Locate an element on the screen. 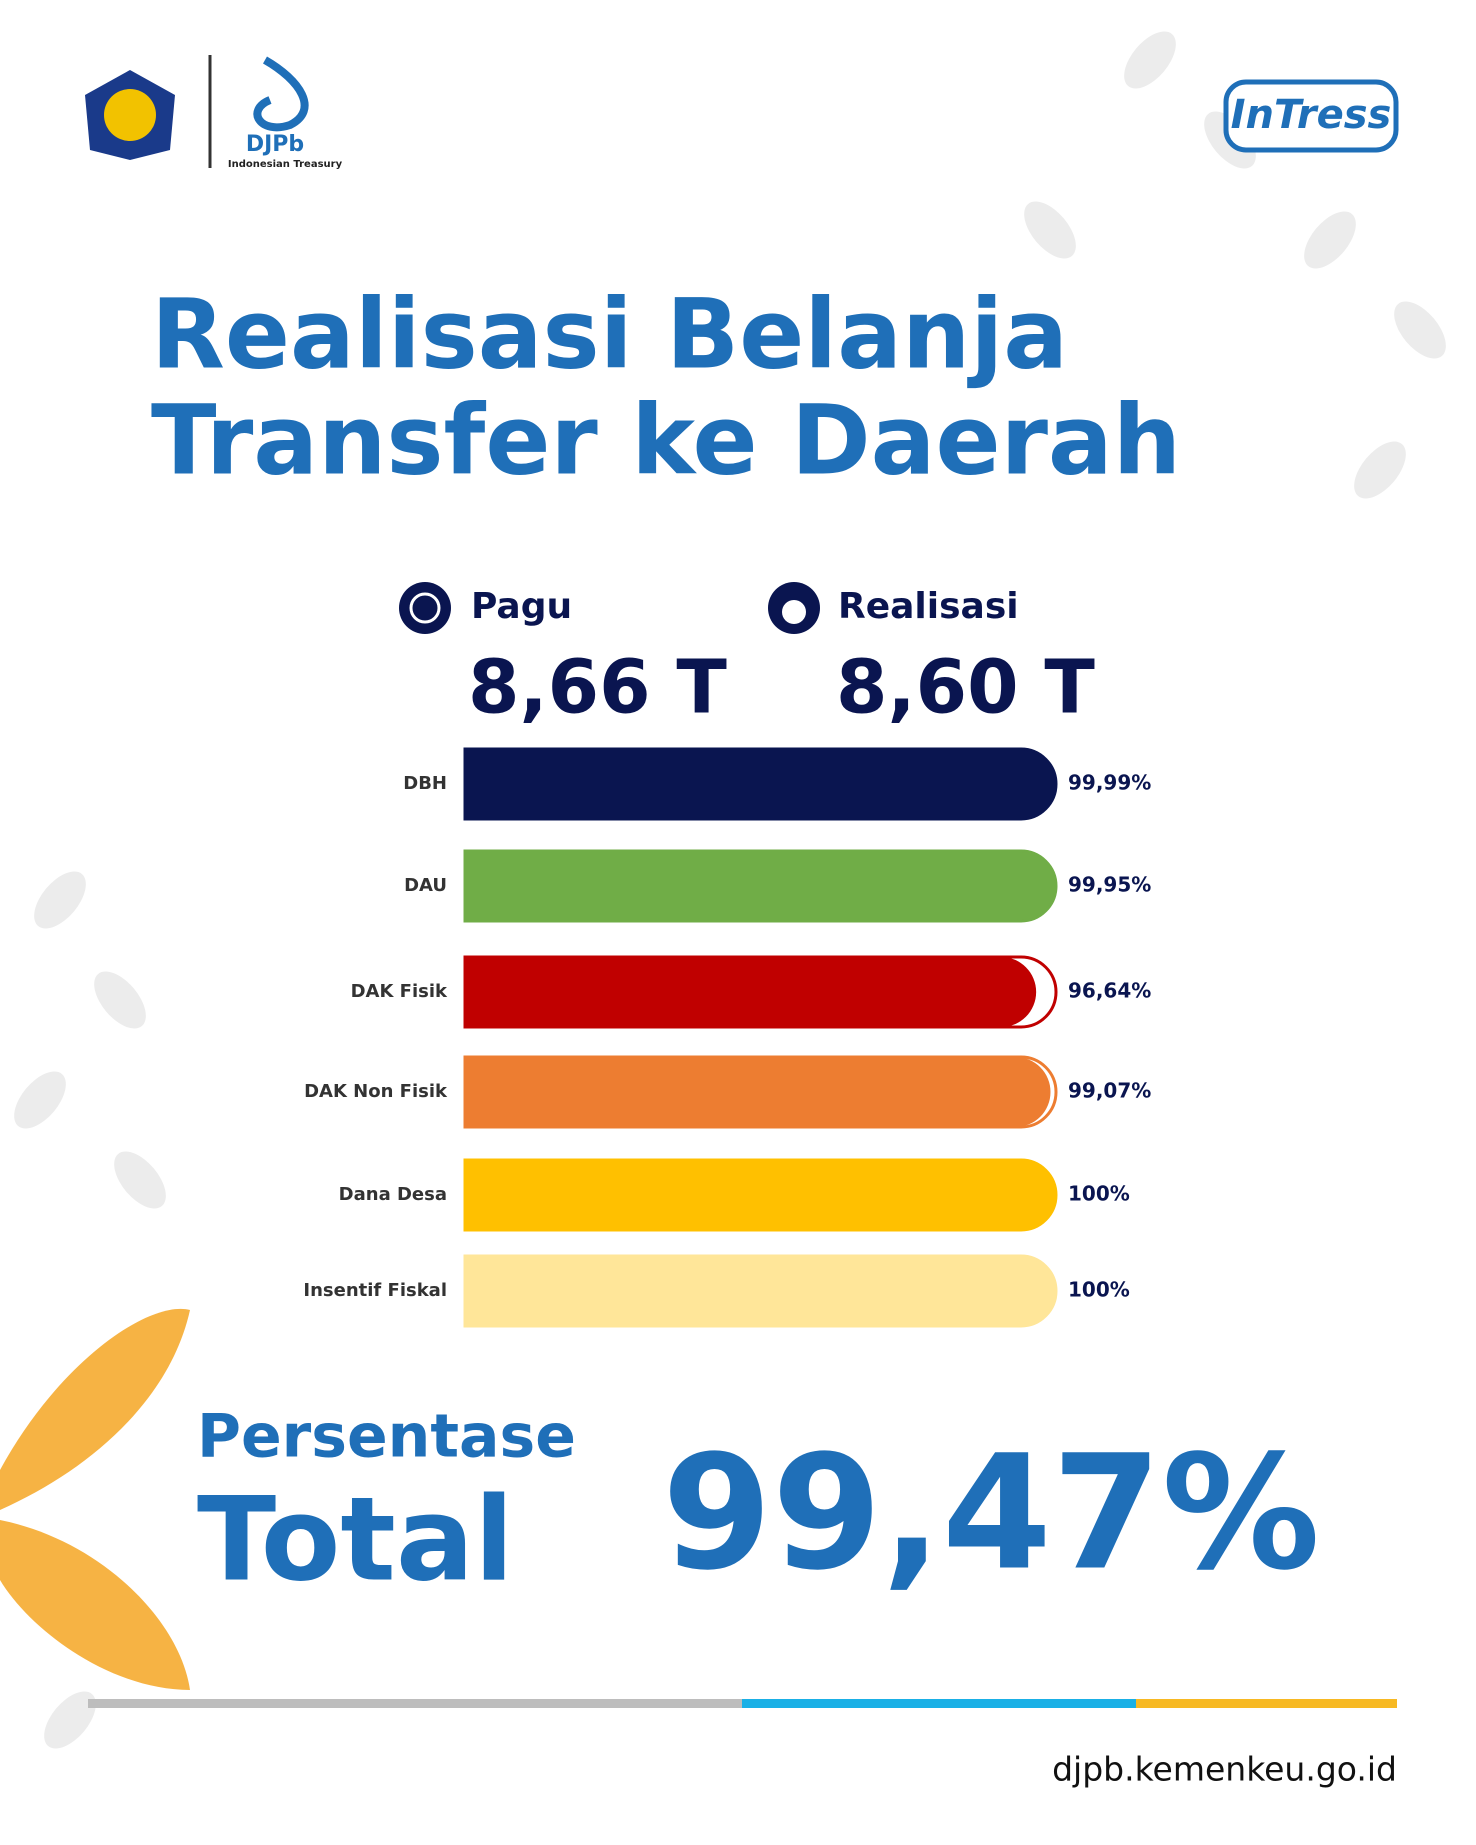  total-label: Total is located at coordinates (355, 1540).